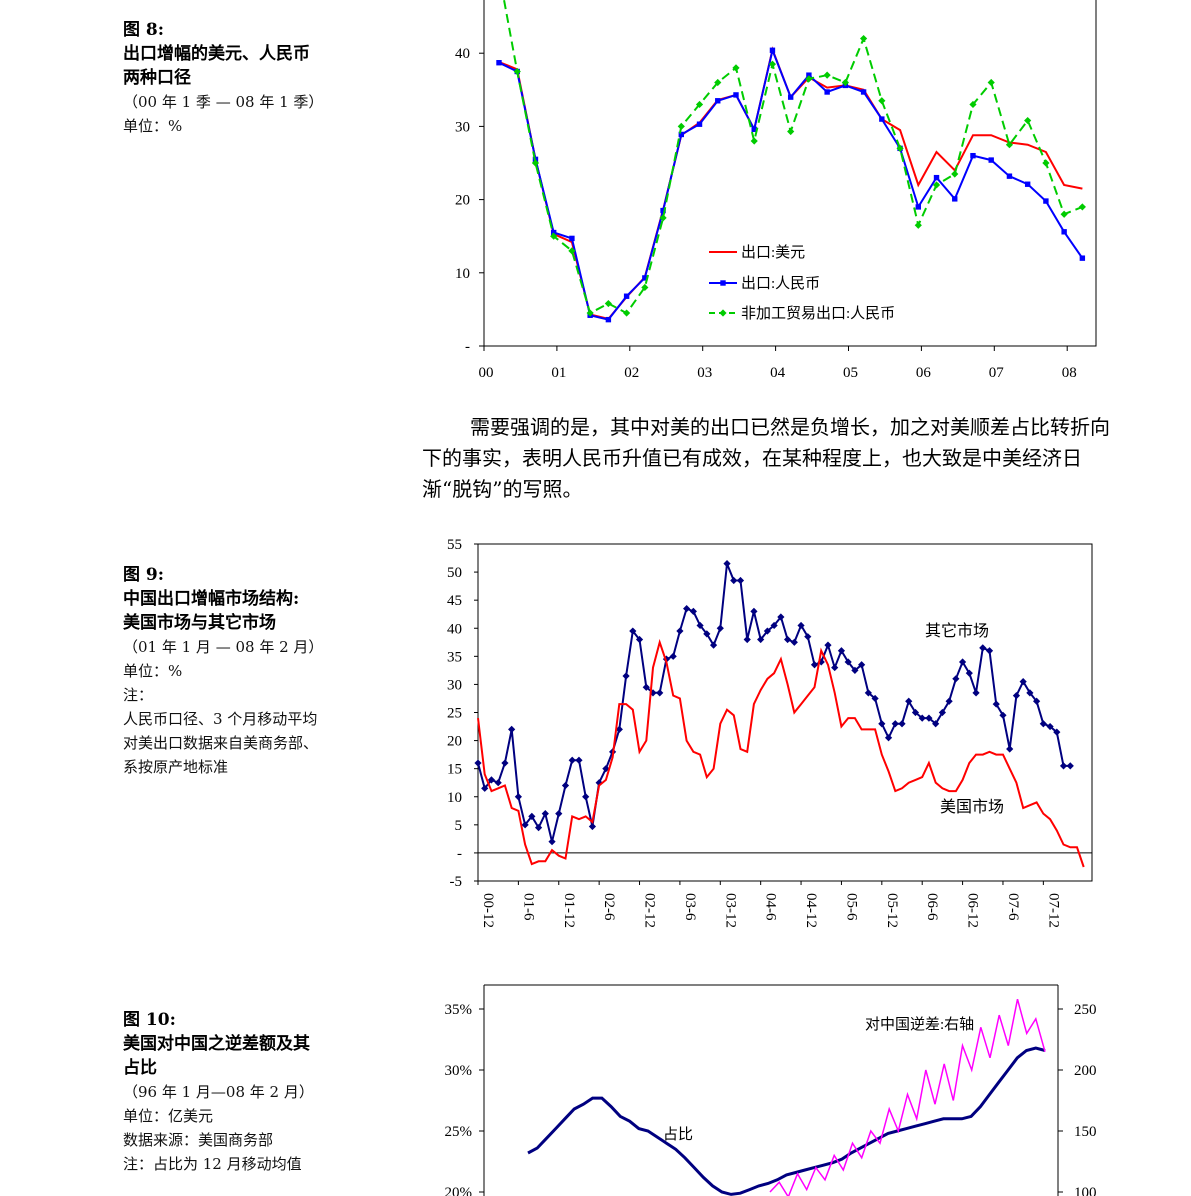 Image resolution: width=1191 pixels, height=1196 pixels. I want to click on fig8-legend-marker, so click(723, 313).